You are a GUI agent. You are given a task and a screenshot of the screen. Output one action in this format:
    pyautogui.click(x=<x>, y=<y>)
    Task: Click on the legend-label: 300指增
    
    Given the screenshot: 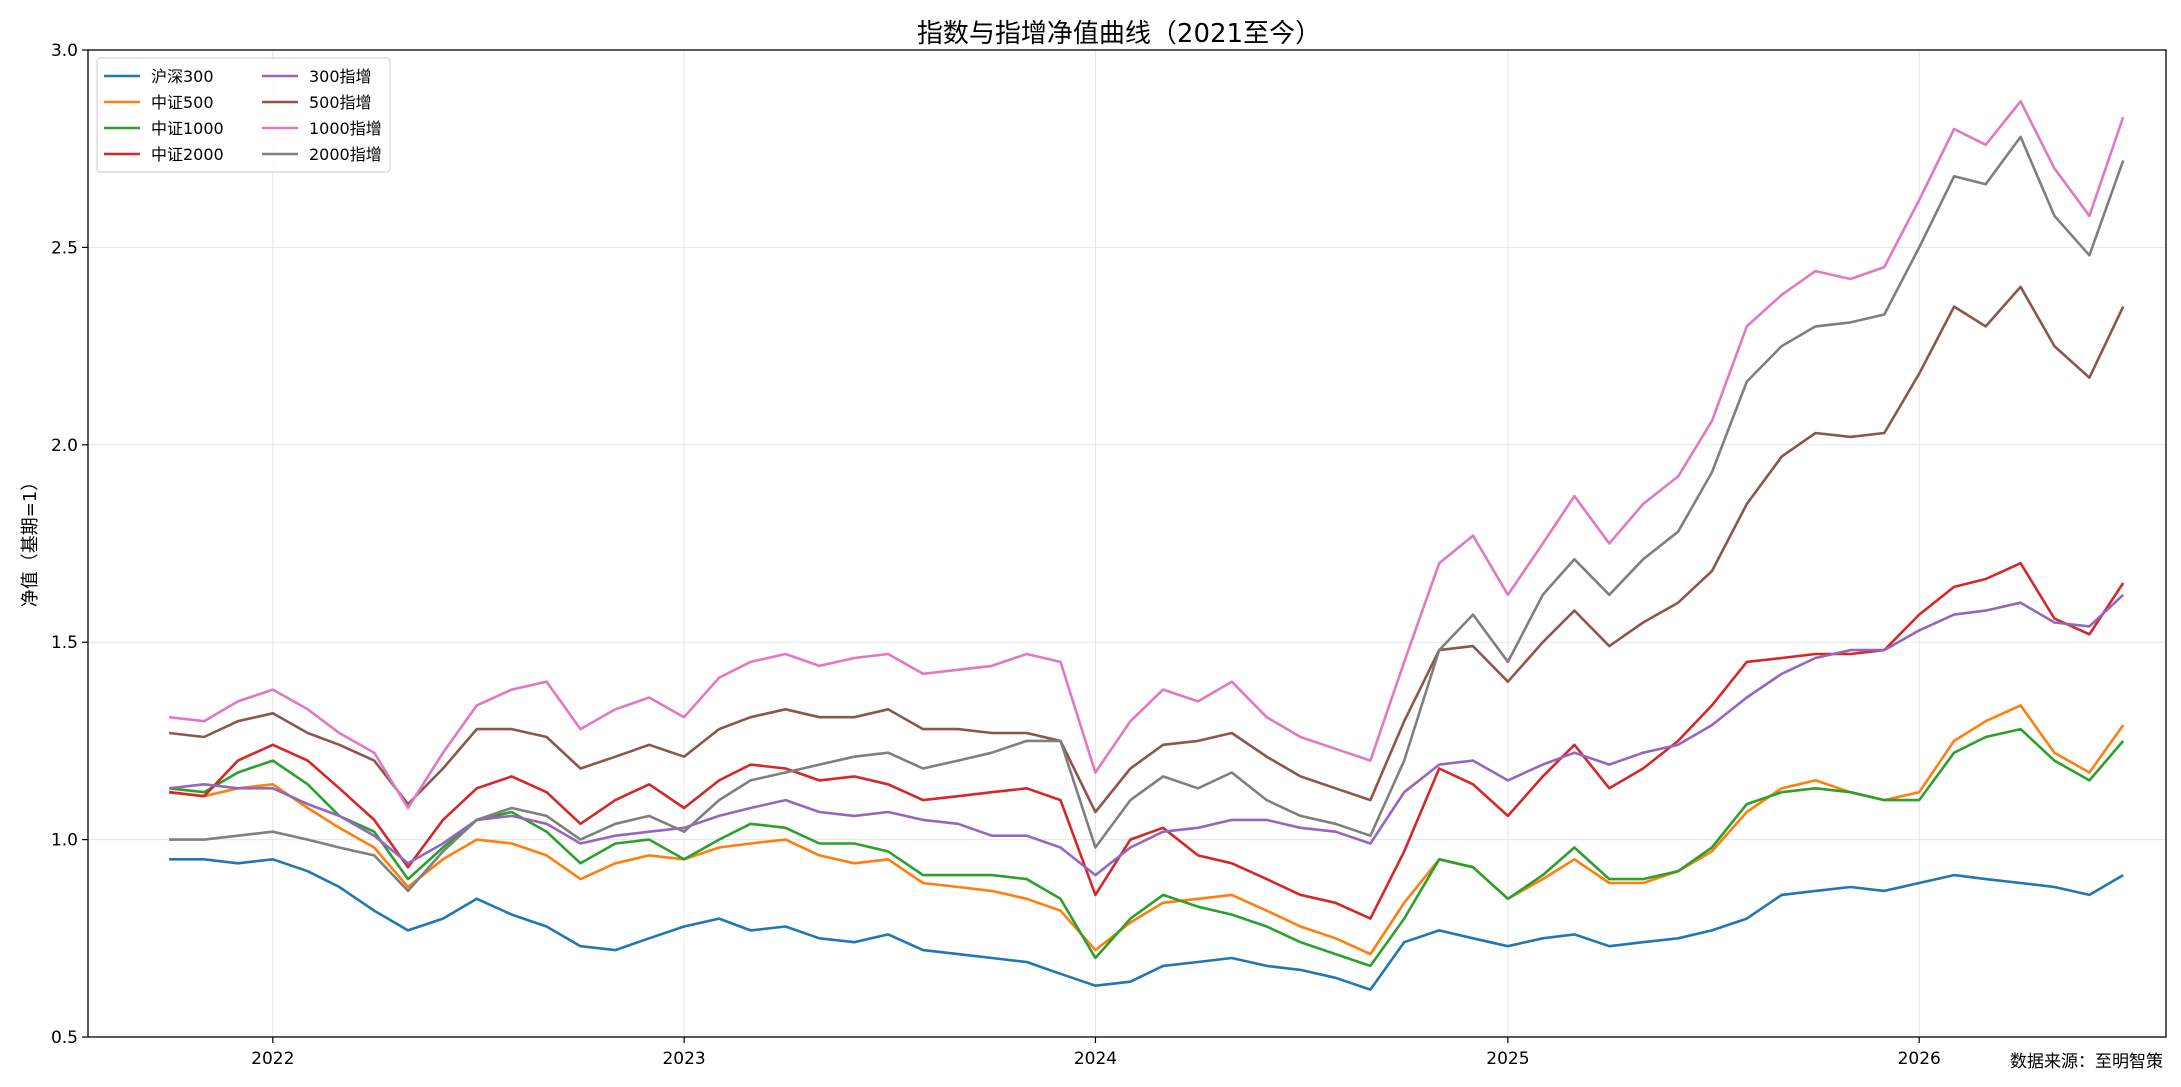 What is the action you would take?
    pyautogui.click(x=340, y=76)
    